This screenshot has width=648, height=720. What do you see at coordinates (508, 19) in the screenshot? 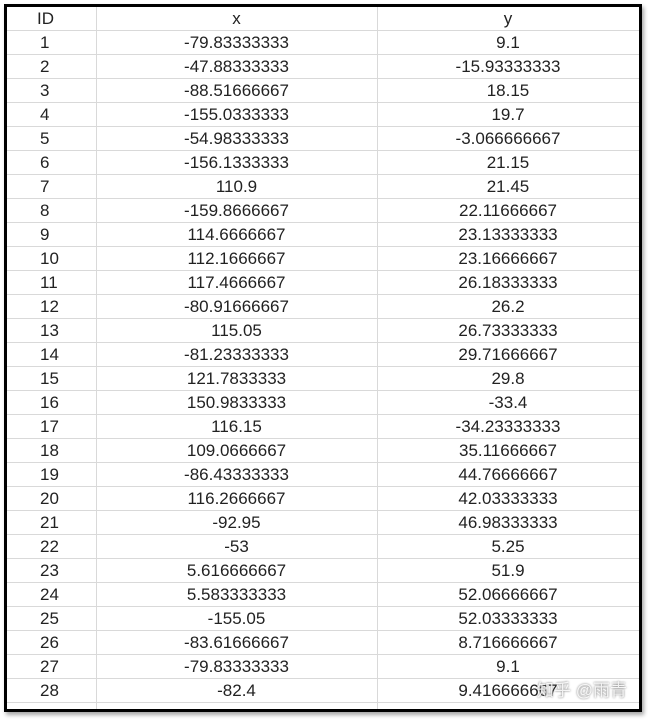
I see `header-y: y` at bounding box center [508, 19].